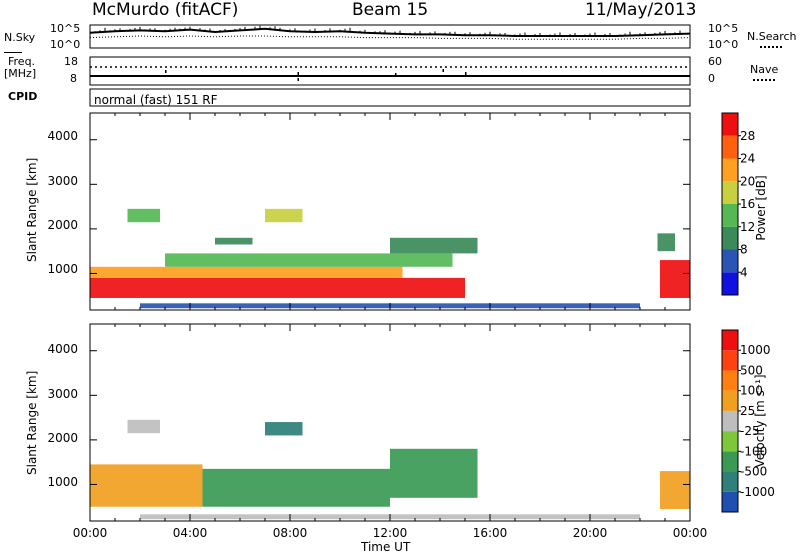 The width and height of the screenshot is (800, 554). What do you see at coordinates (747, 136) in the screenshot?
I see `power-cbar-tick-label: 28` at bounding box center [747, 136].